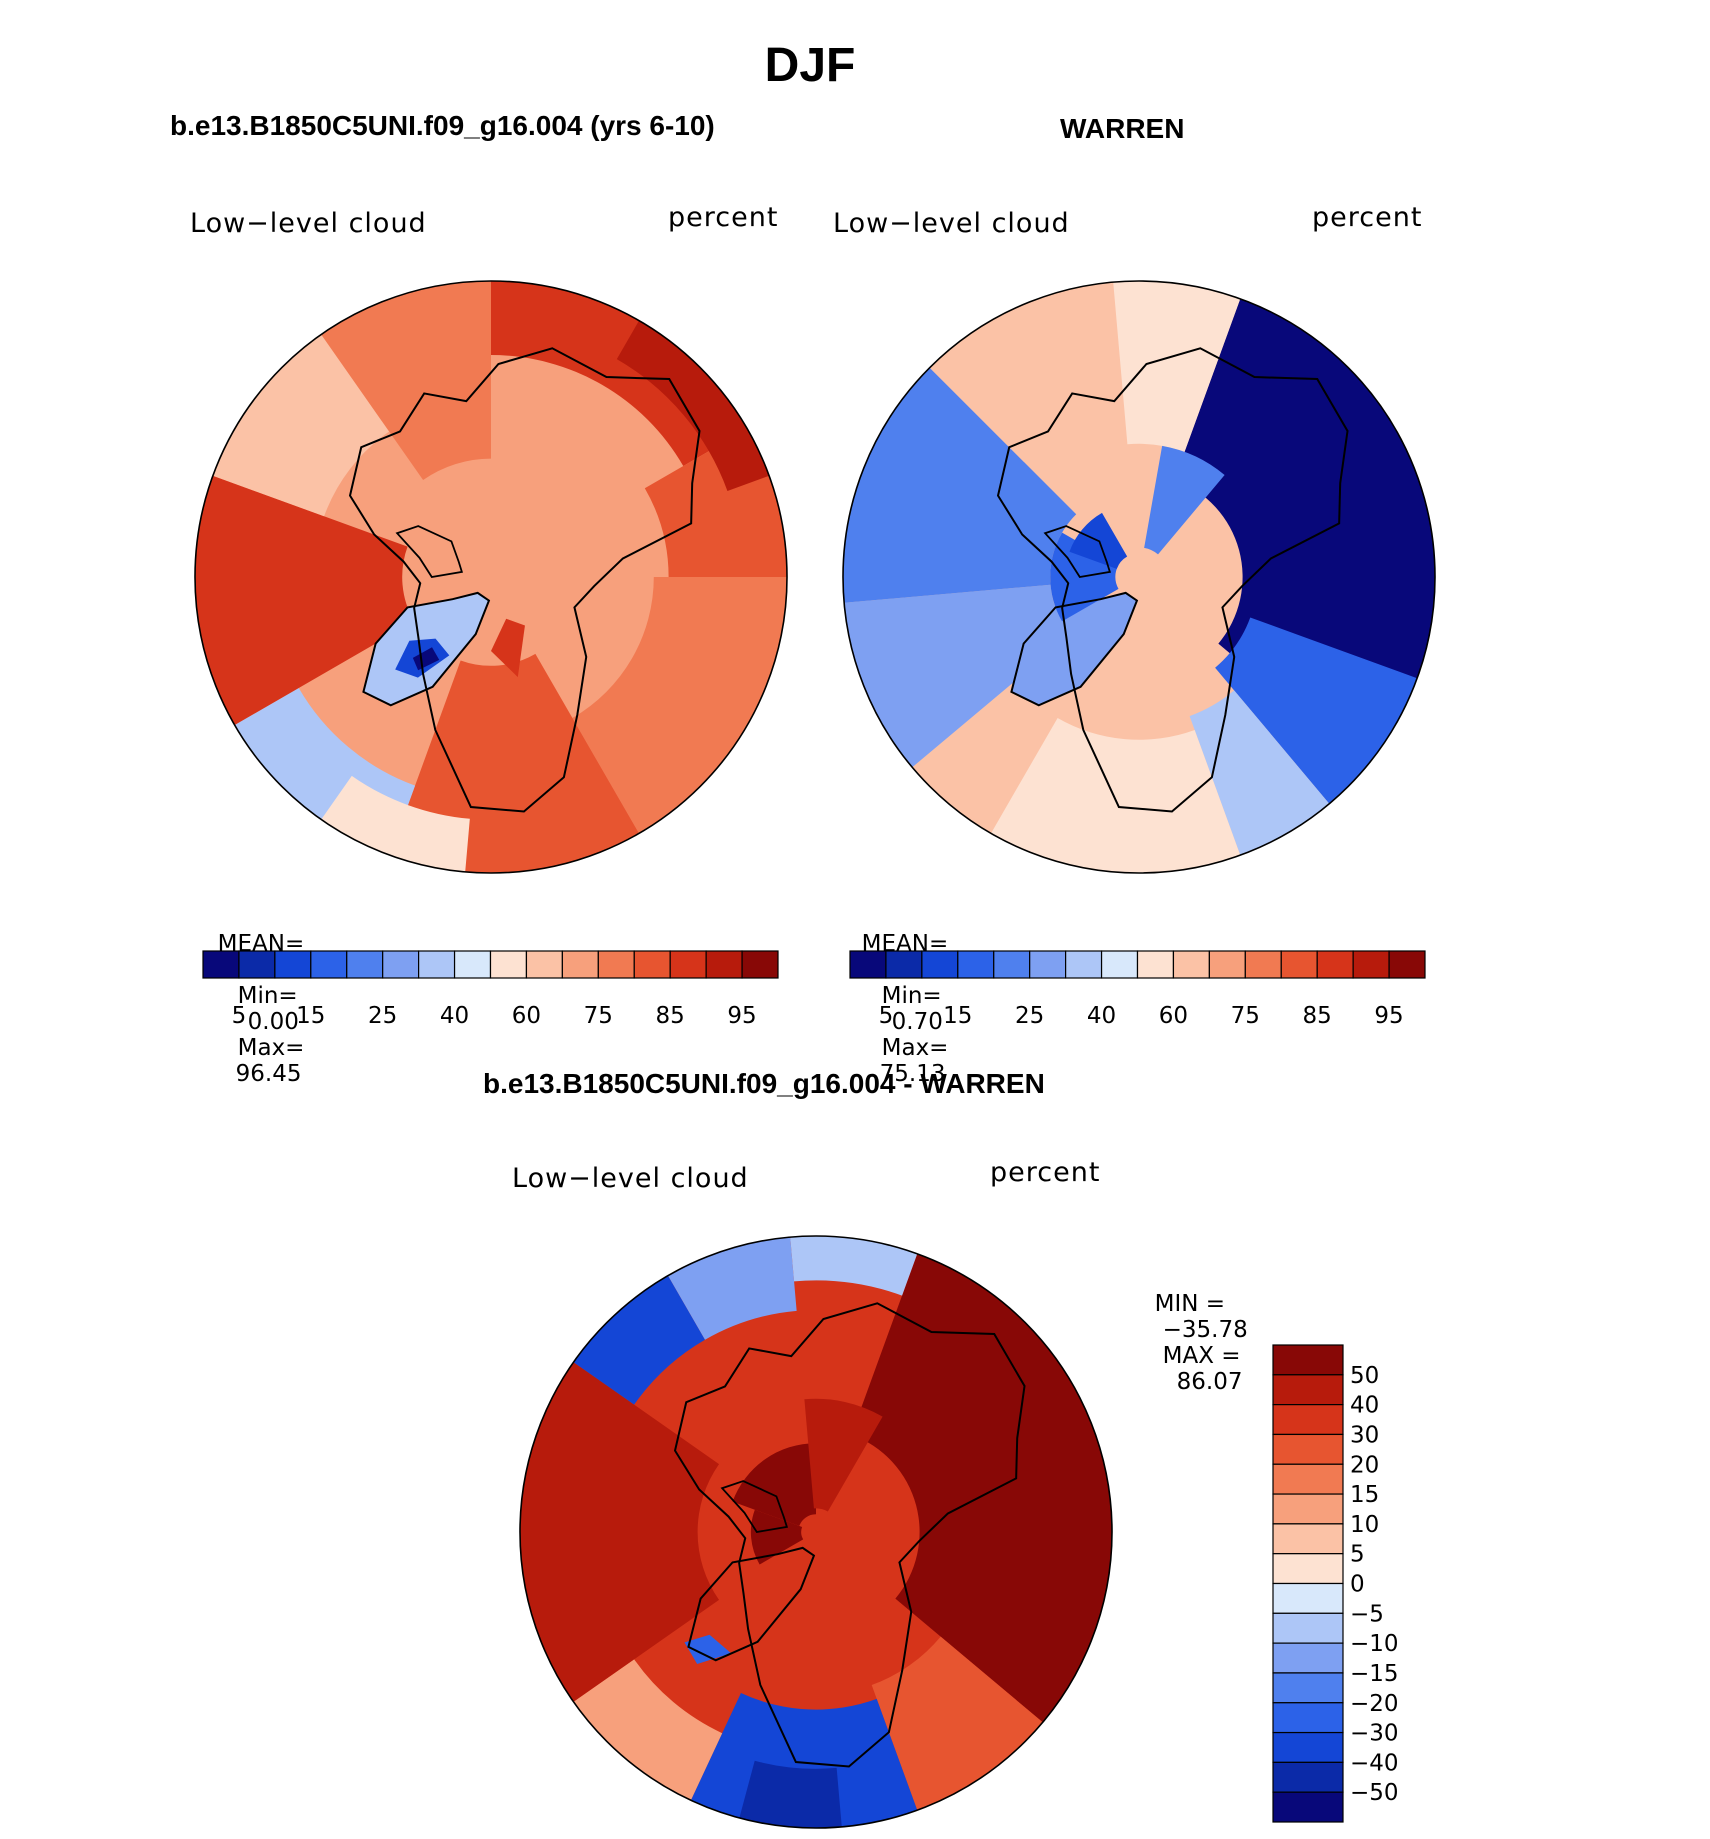 This screenshot has width=1710, height=1839. Describe the element at coordinates (1374, 1793) in the screenshot. I see `colorbar-tick-label: −50` at that location.